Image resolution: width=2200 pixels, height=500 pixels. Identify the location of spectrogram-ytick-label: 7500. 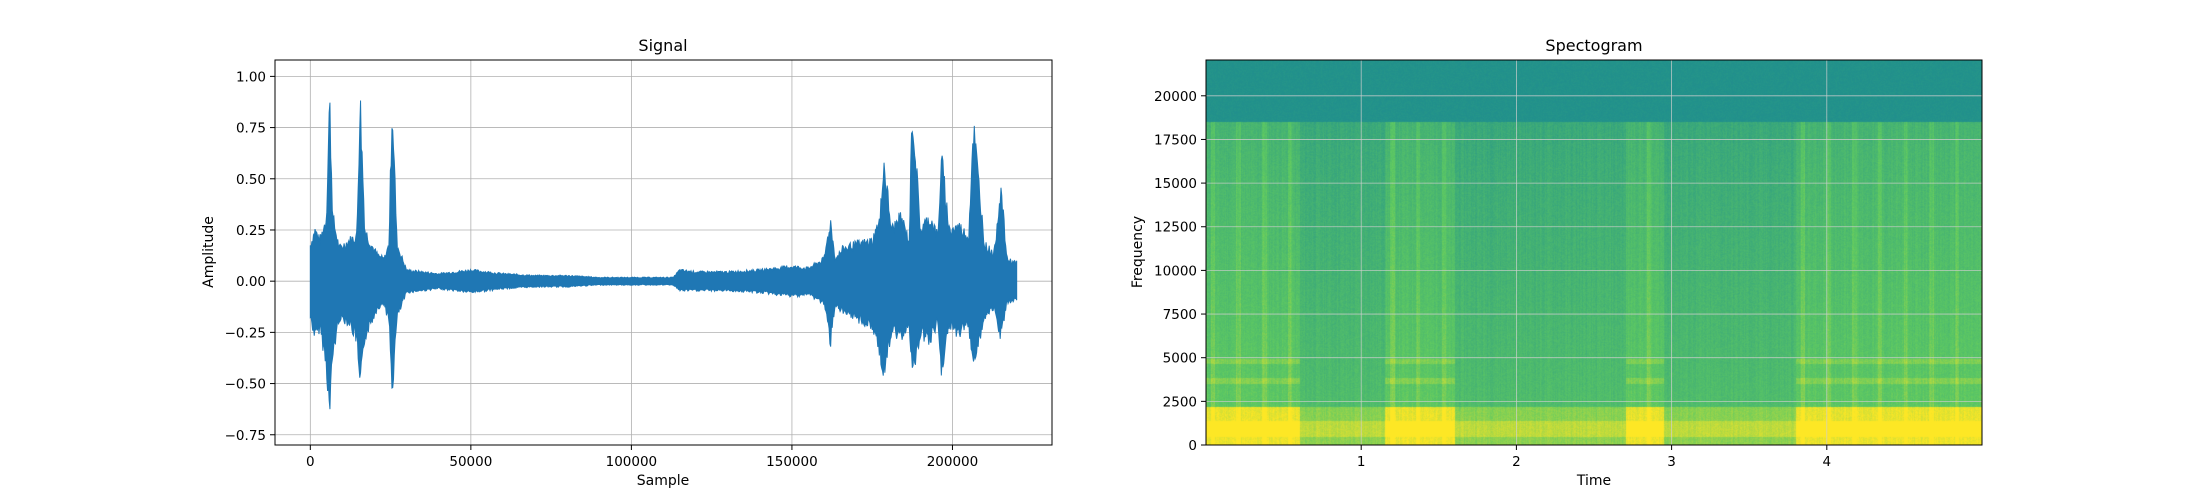
(1180, 315).